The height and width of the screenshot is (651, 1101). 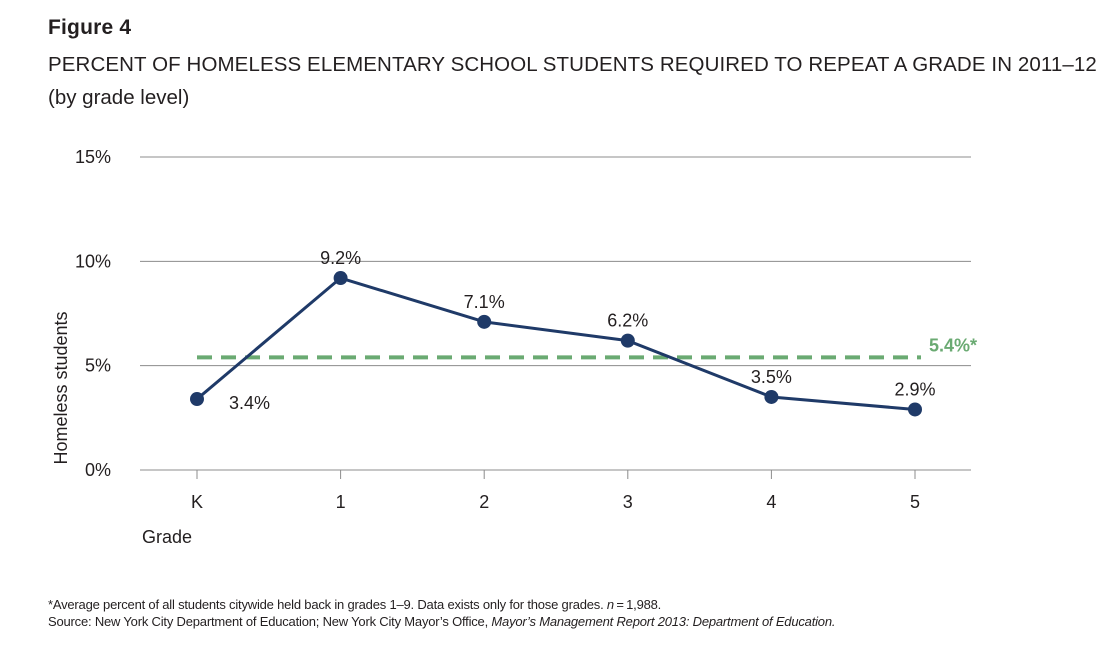 I want to click on series-line, so click(x=556, y=343).